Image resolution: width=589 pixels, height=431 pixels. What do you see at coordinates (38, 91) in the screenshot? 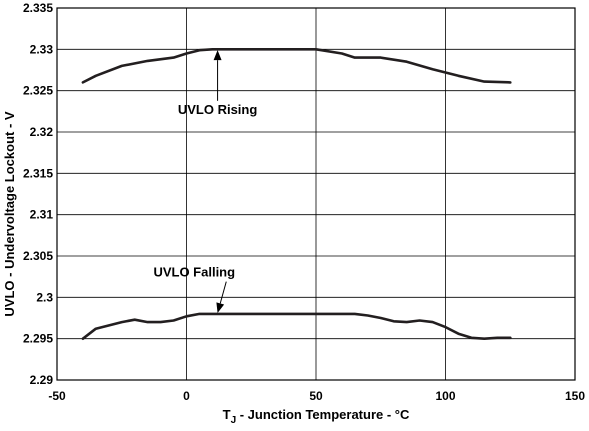
I see `y-tick-label: 2.325` at bounding box center [38, 91].